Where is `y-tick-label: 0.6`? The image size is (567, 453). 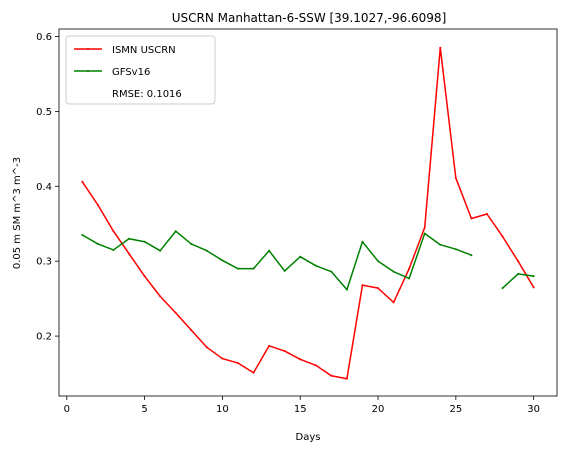
y-tick-label: 0.6 is located at coordinates (44, 37).